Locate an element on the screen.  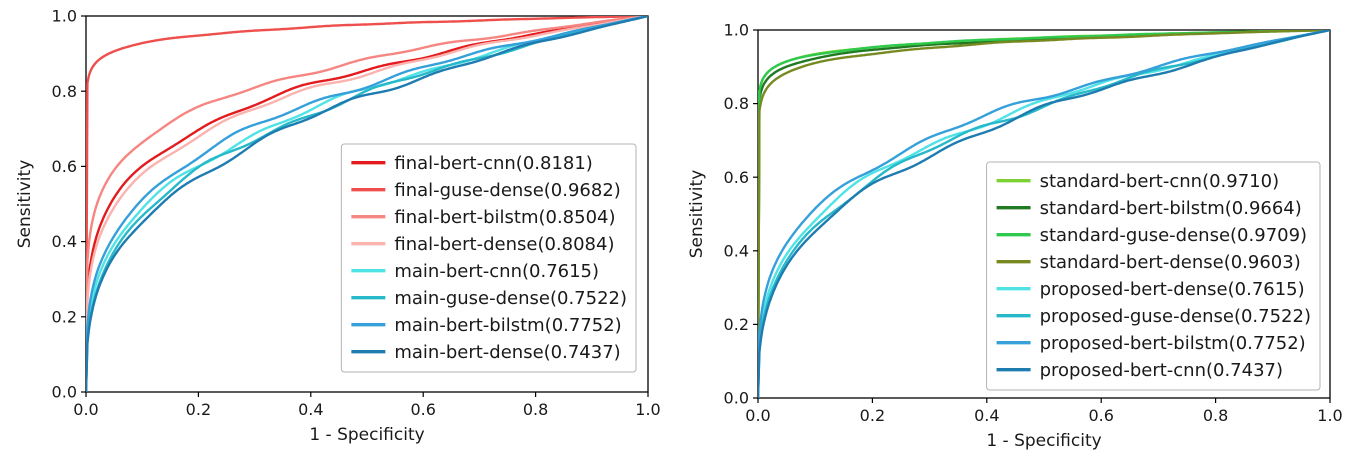
legend-label: main-bert-bilstm(0.7752) is located at coordinates (507, 325).